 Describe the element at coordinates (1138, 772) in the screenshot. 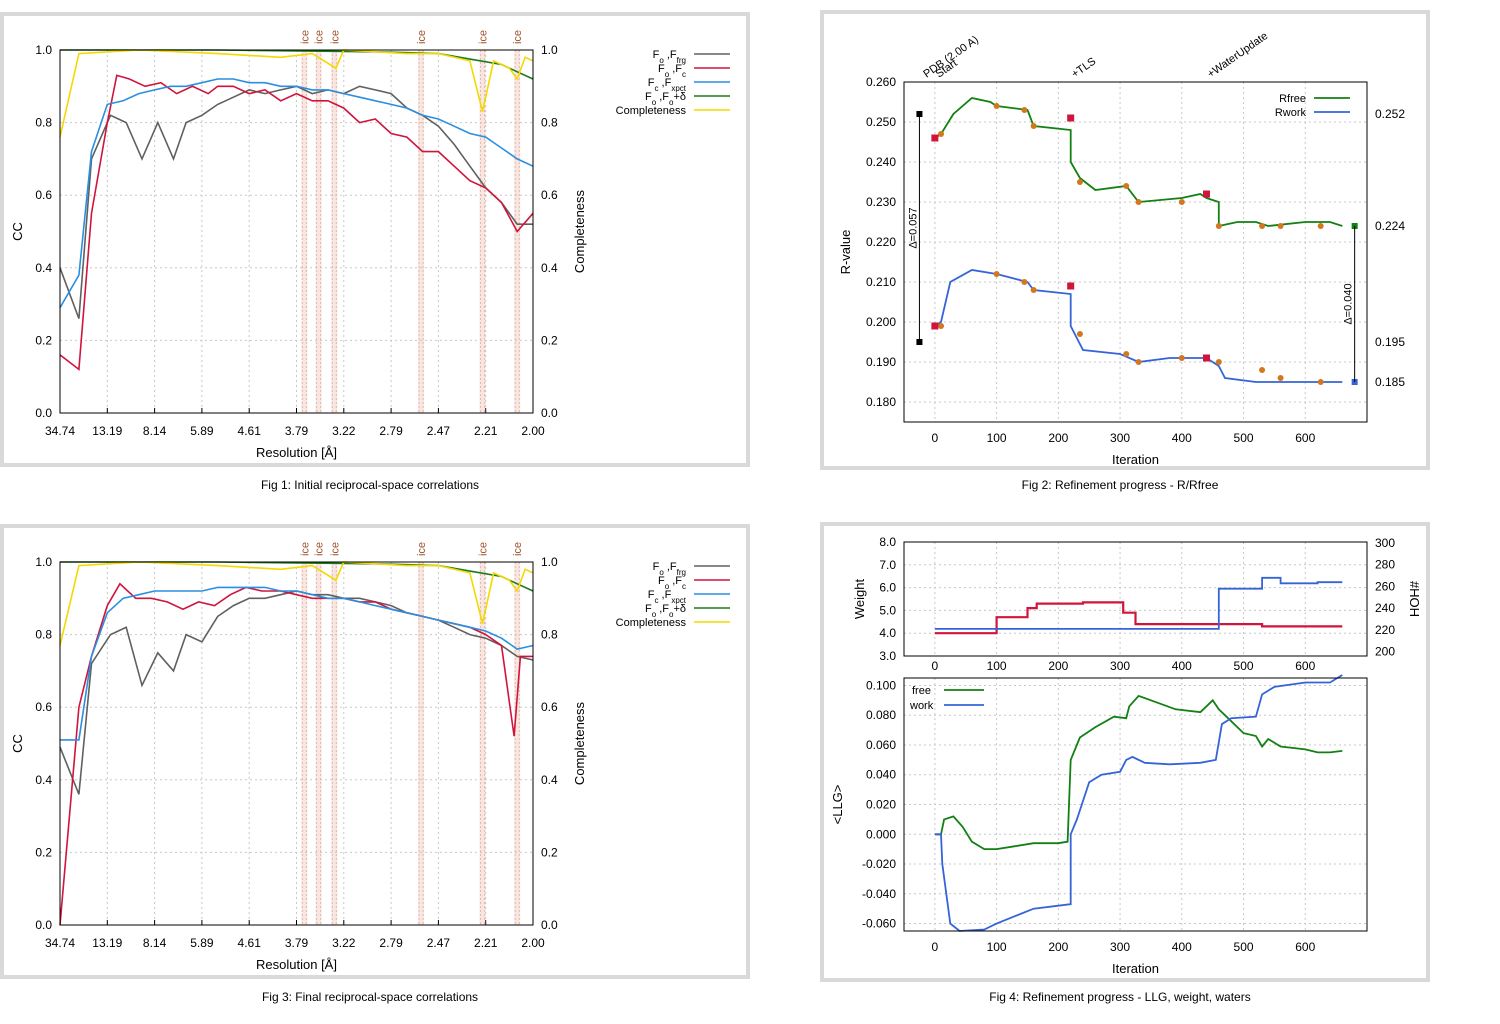

I see `llg-free-line` at that location.